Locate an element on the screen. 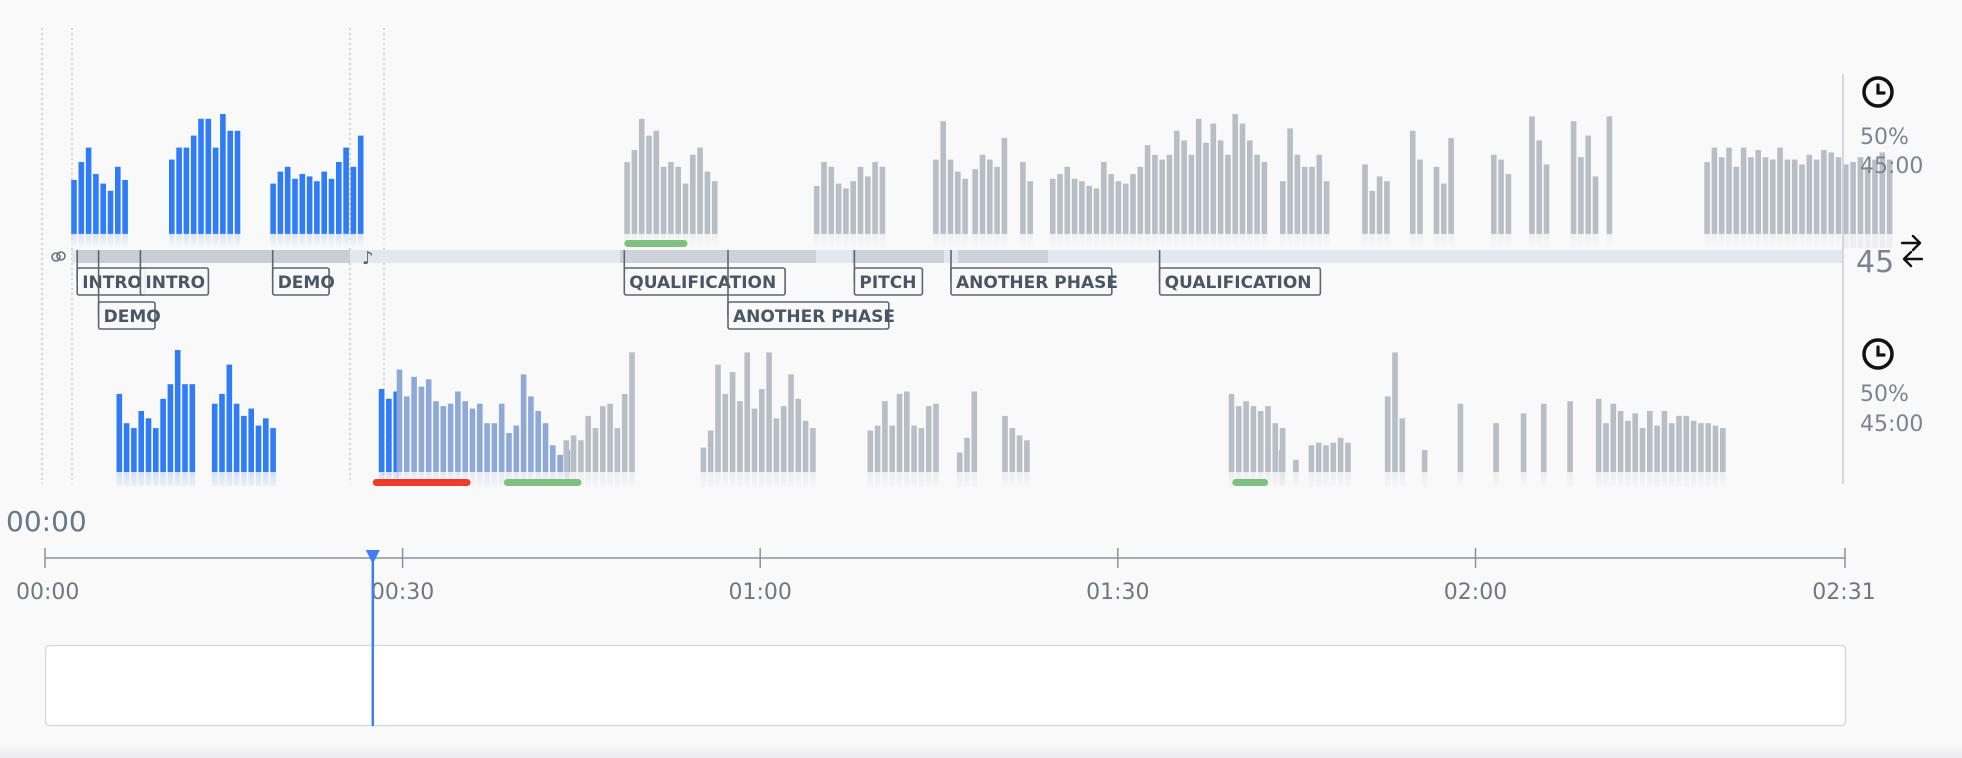  time-axis-ticks: 00:00 00:30 01:00 01:30 02:00 02:31 is located at coordinates (946, 576).